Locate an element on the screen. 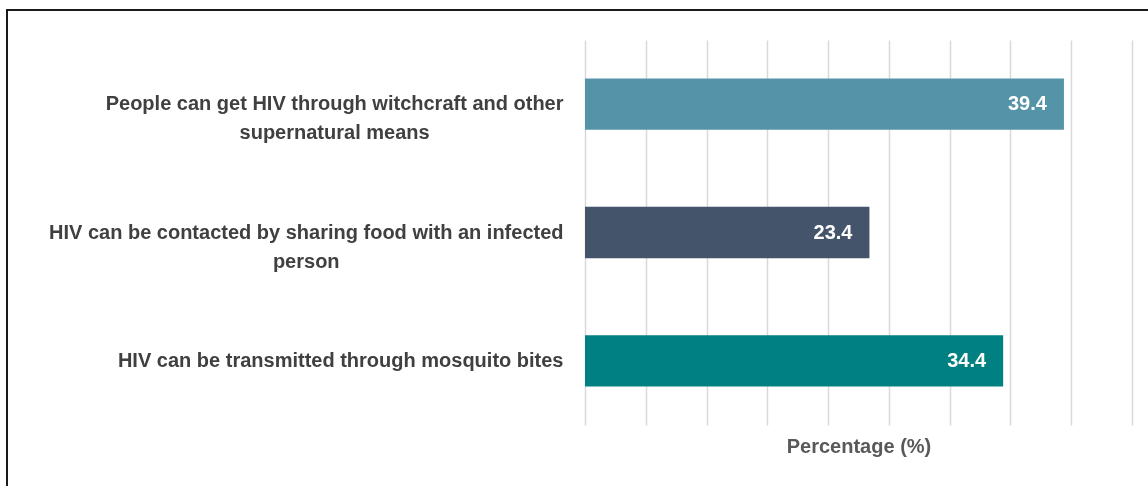 This screenshot has height=486, width=1148. y-tick-label: People can get HIV through witchcraft and other supernatural means is located at coordinates (334, 118).